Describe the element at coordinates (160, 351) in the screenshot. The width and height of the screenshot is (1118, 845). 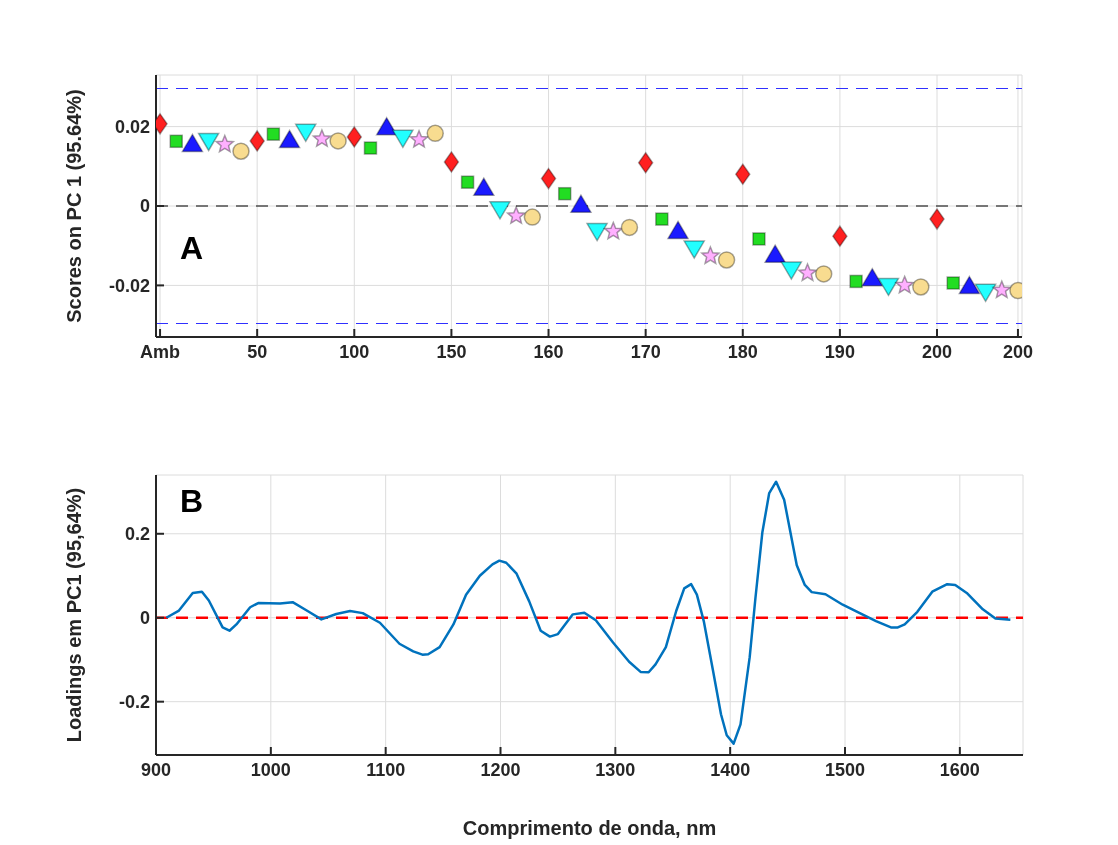
I see `x-tick-label: Amb` at that location.